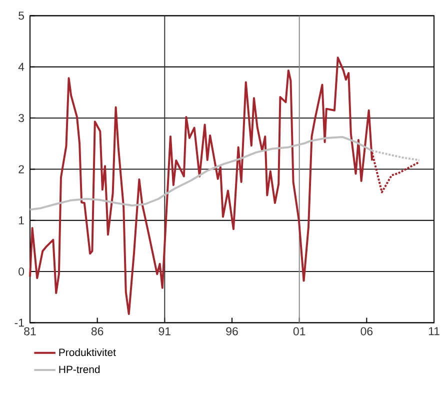 This screenshot has width=447, height=405. What do you see at coordinates (232, 331) in the screenshot?
I see `x-tick-label: 96` at bounding box center [232, 331].